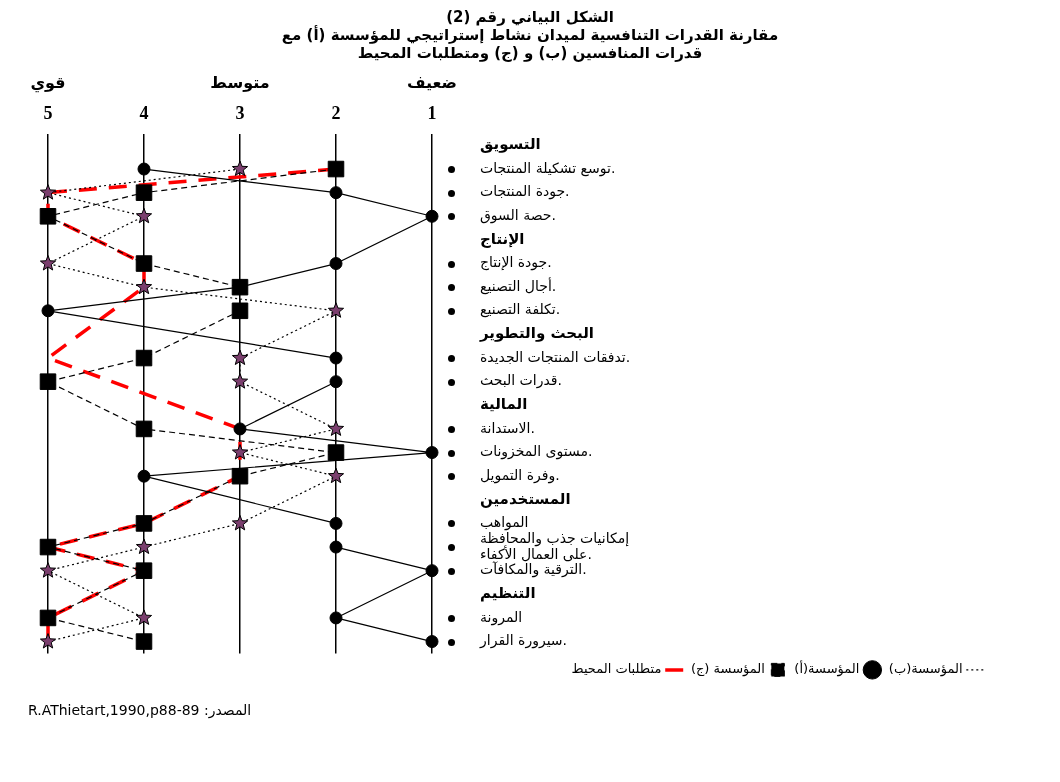 Image resolution: width=1060 pixels, height=782 pixels. I want to click on y-tick-label: الترقية والمكافآت., so click(533, 570).